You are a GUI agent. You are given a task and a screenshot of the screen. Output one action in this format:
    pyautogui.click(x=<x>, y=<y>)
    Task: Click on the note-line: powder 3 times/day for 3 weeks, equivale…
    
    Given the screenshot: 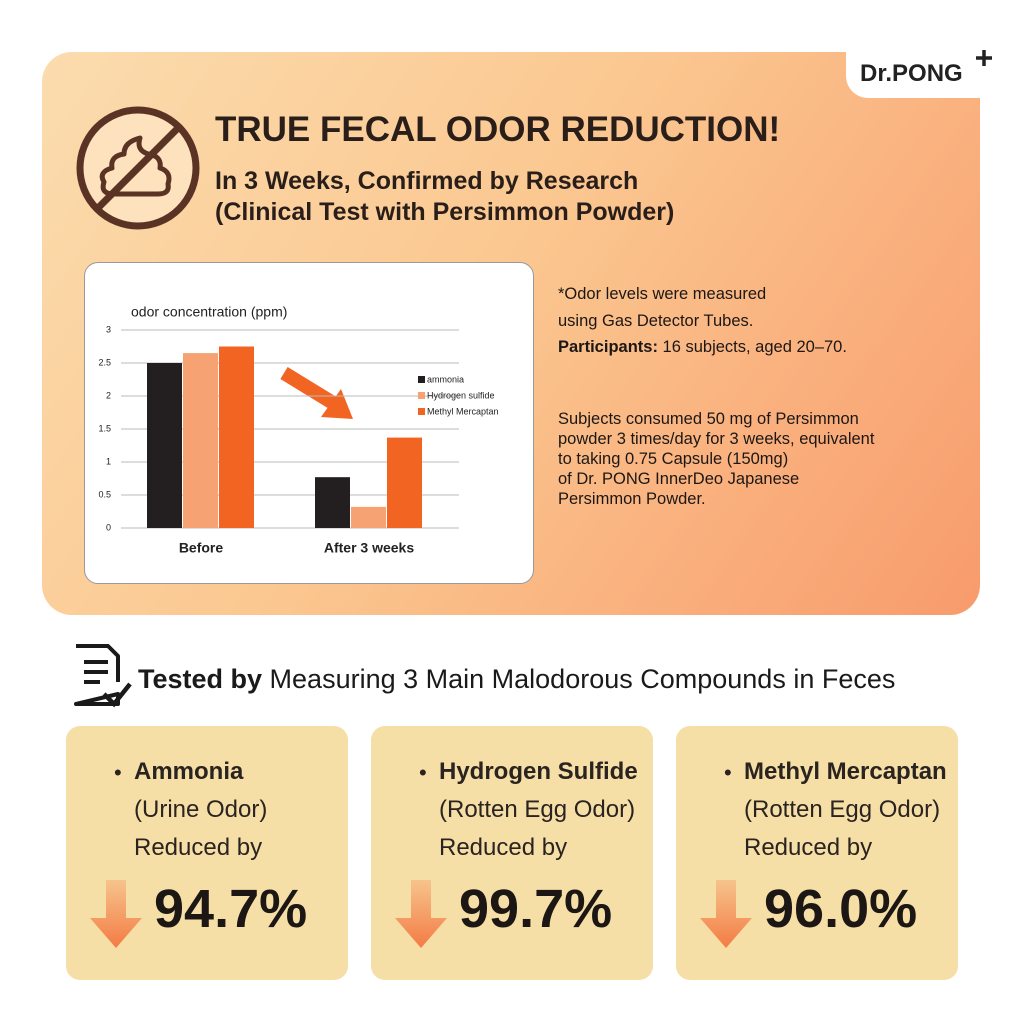 What is the action you would take?
    pyautogui.click(x=716, y=439)
    